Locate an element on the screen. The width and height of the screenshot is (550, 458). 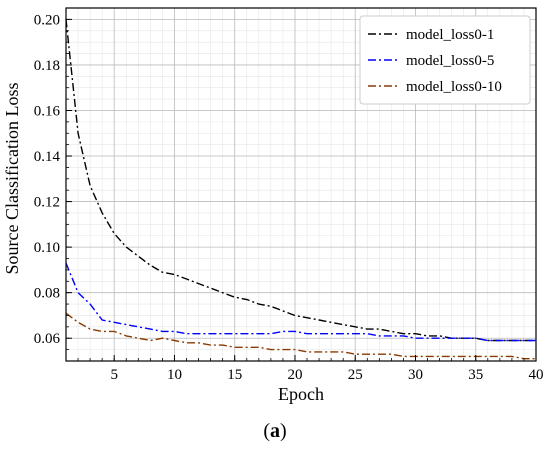
caption-close-paren: ) is located at coordinates (283, 431).